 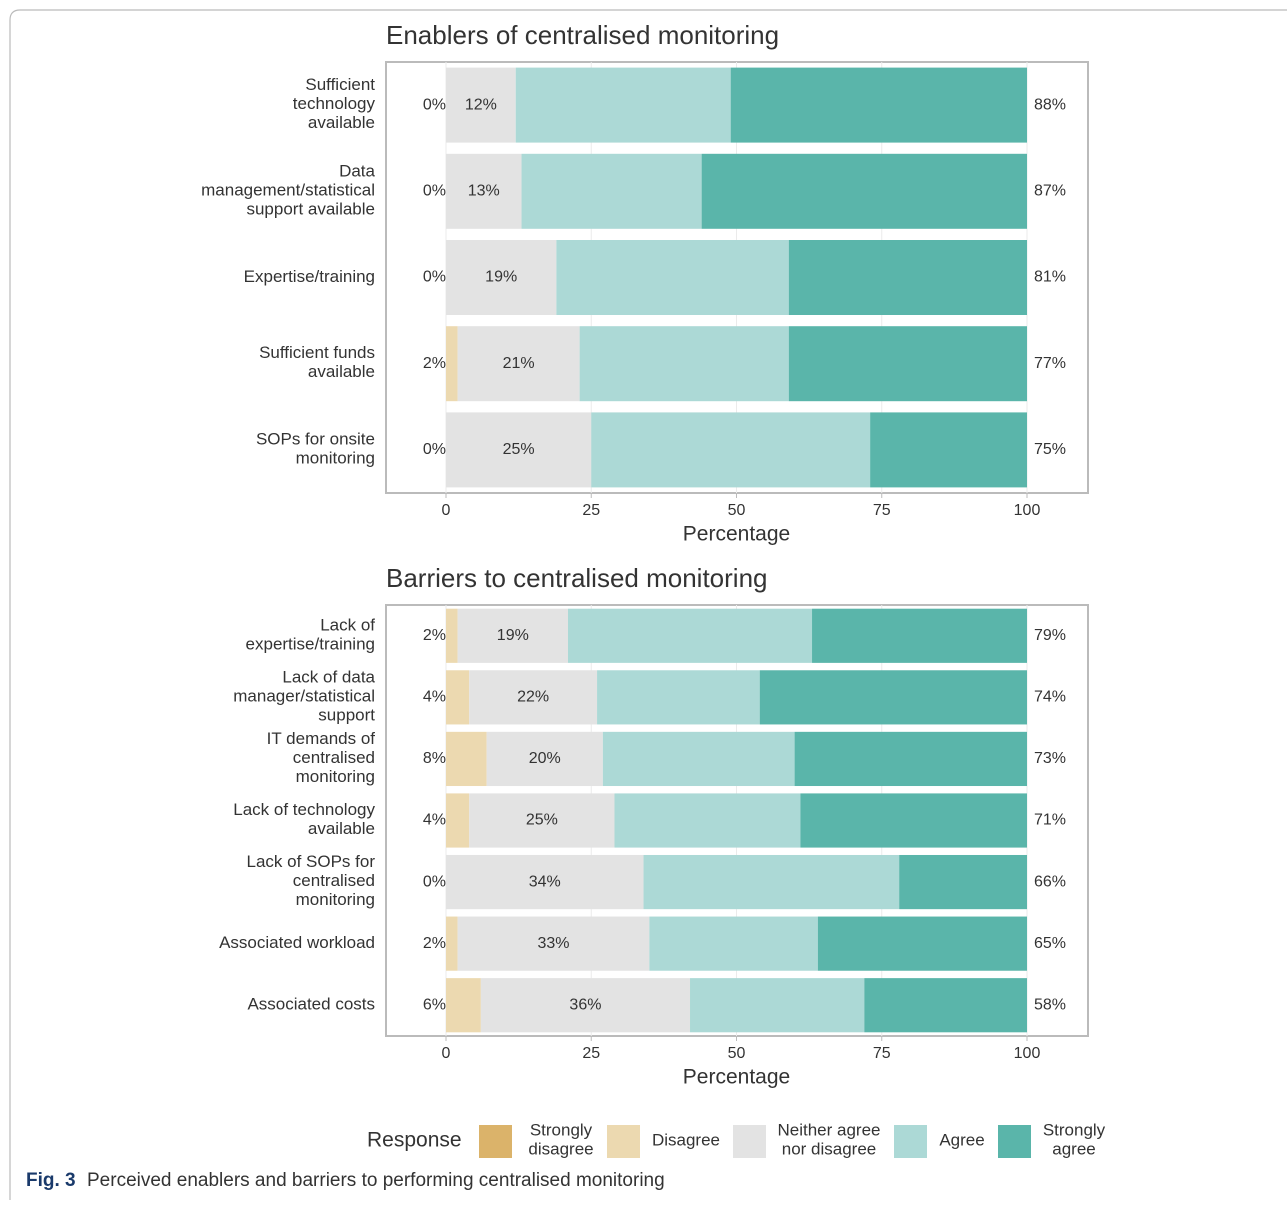 I want to click on x-tick-label: 75, so click(x=882, y=510).